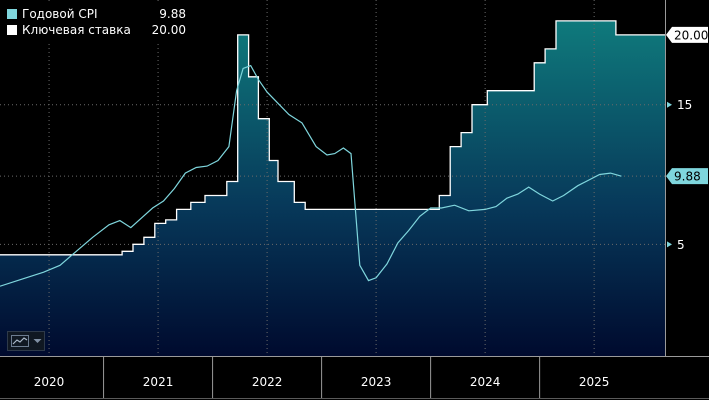  I want to click on y-tick-label-15: 15, so click(684, 105).